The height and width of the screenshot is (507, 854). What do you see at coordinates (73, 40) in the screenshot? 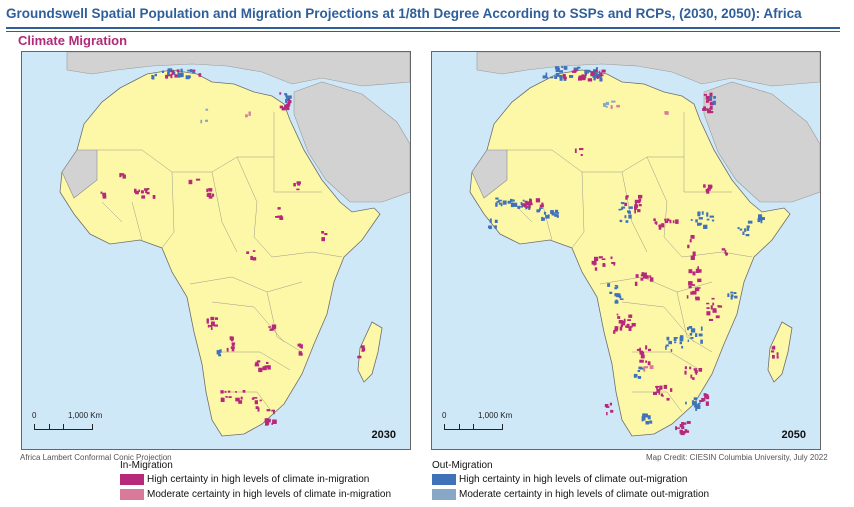
I see `map-subtitle: Climate Migration` at bounding box center [73, 40].